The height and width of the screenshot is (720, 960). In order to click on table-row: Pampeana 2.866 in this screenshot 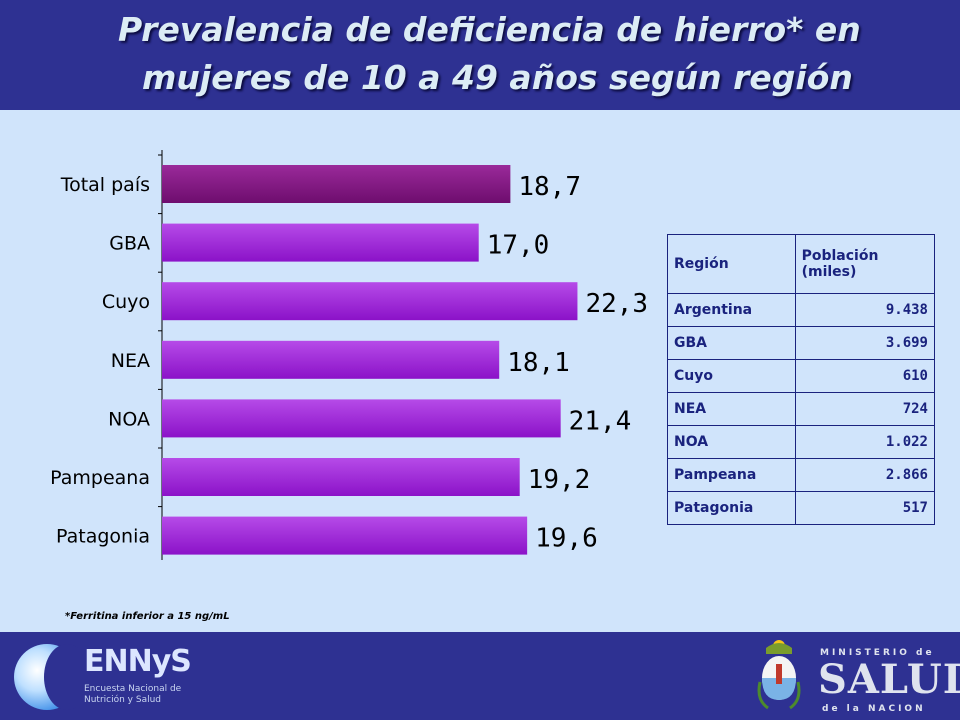, I will do `click(801, 475)`.